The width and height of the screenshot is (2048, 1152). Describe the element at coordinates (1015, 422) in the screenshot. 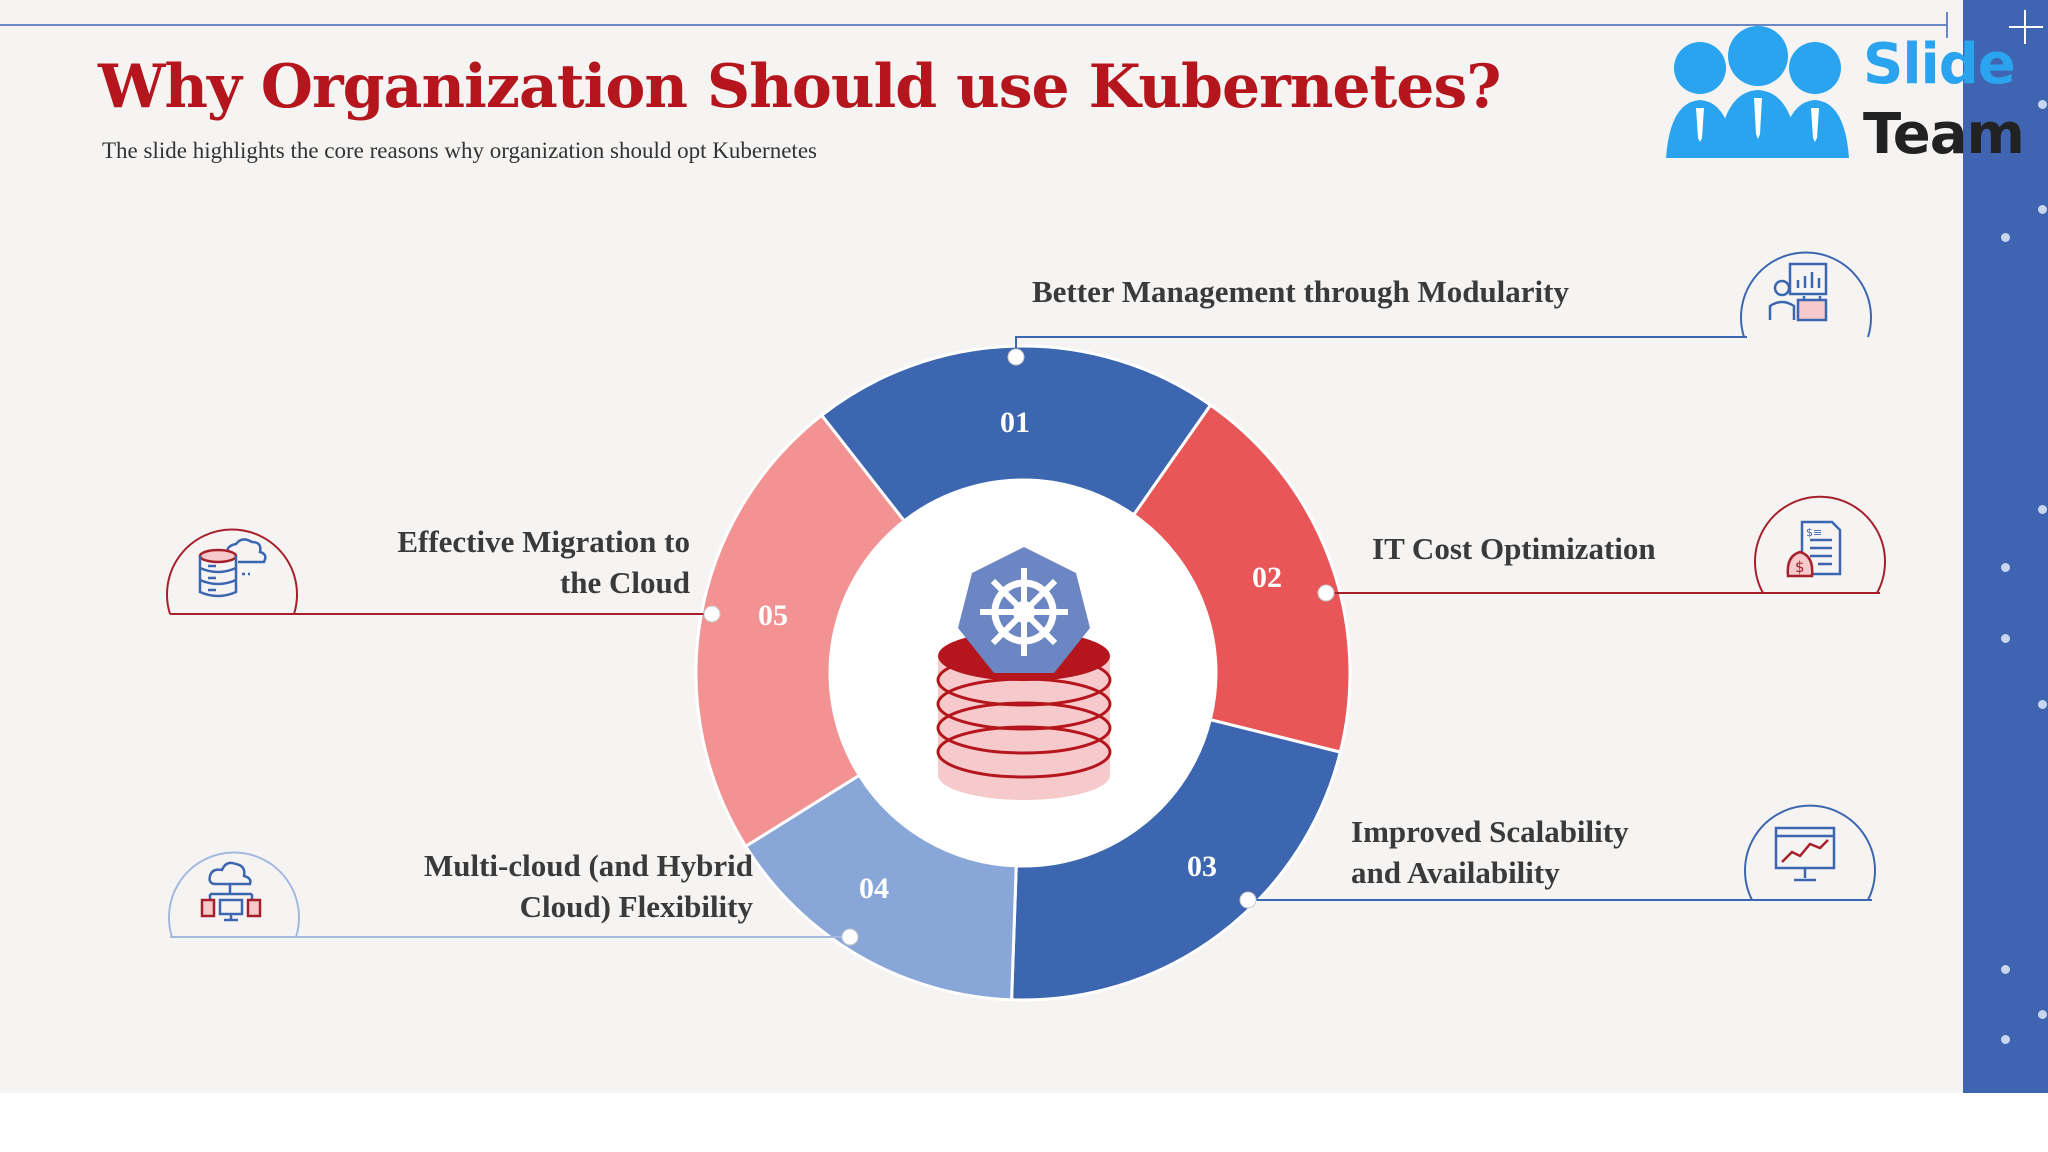

I see `segment-number-01: 01` at that location.